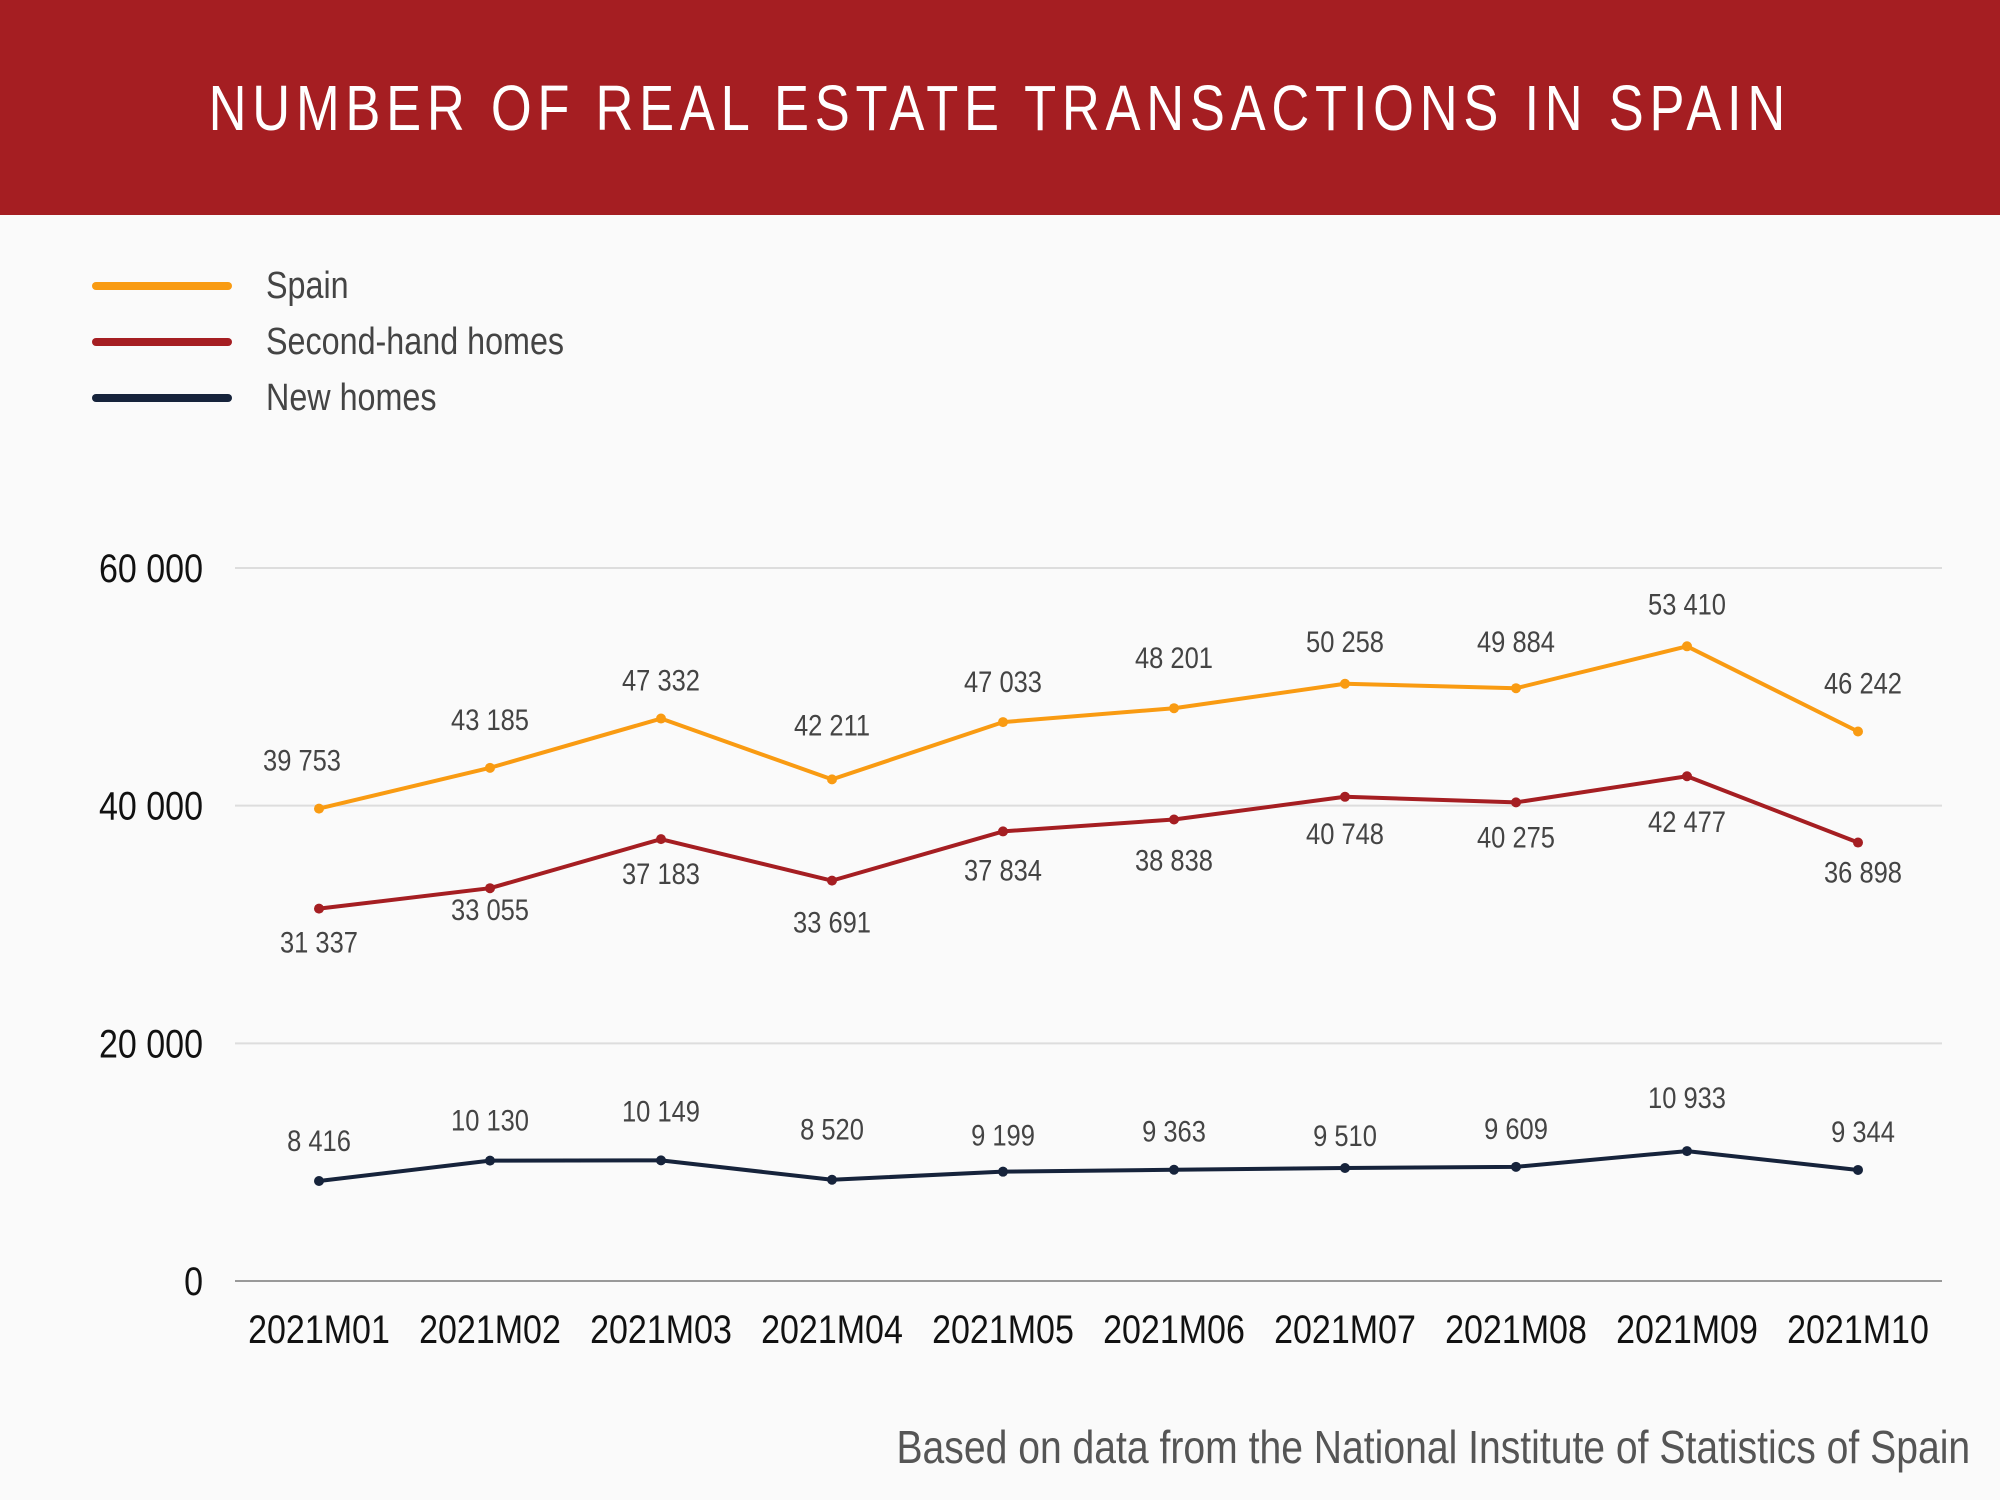 This screenshot has width=2000, height=1500. What do you see at coordinates (490, 1120) in the screenshot?
I see `data-label: 10 130` at bounding box center [490, 1120].